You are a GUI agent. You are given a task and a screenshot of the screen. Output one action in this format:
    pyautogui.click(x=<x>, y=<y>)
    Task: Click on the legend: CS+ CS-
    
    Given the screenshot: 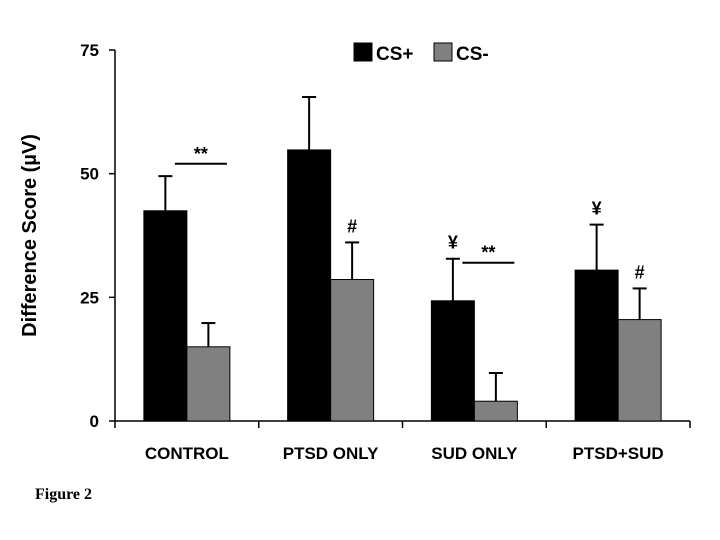 What is the action you would take?
    pyautogui.click(x=421, y=53)
    